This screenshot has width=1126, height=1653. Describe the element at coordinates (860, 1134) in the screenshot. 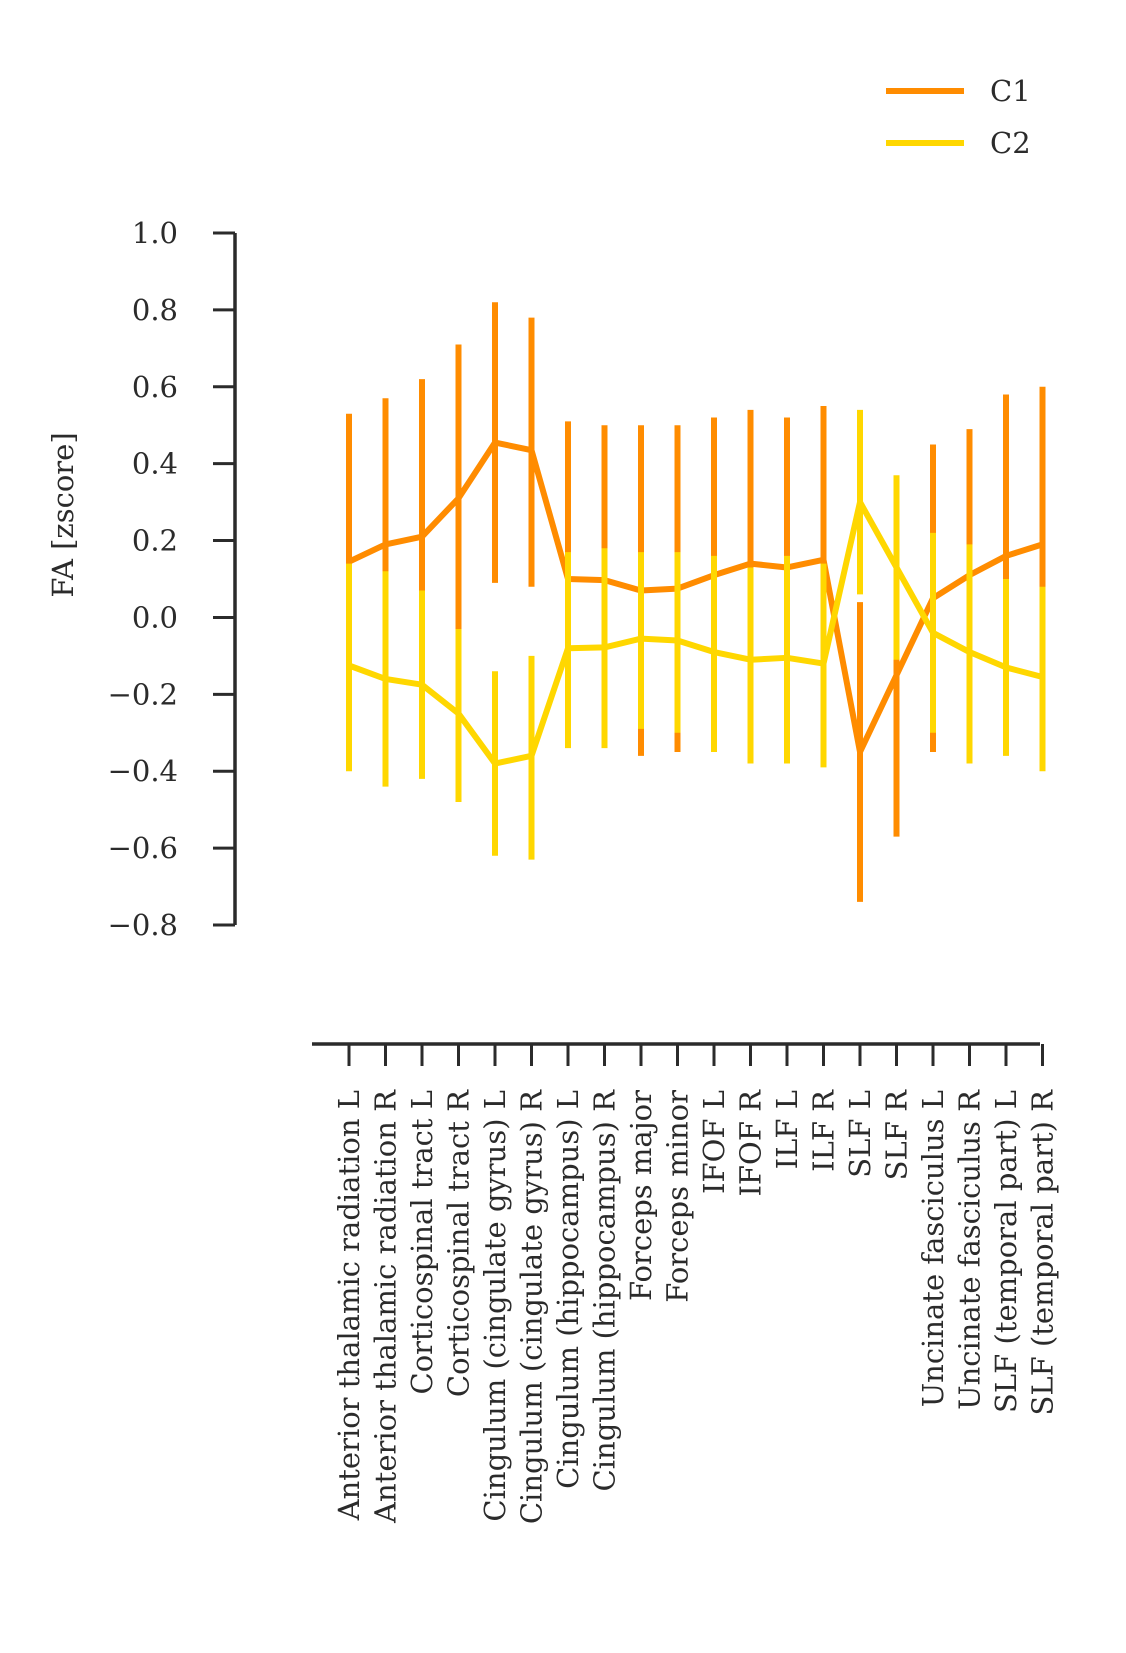

I see `x-tick-label: SLF L` at that location.